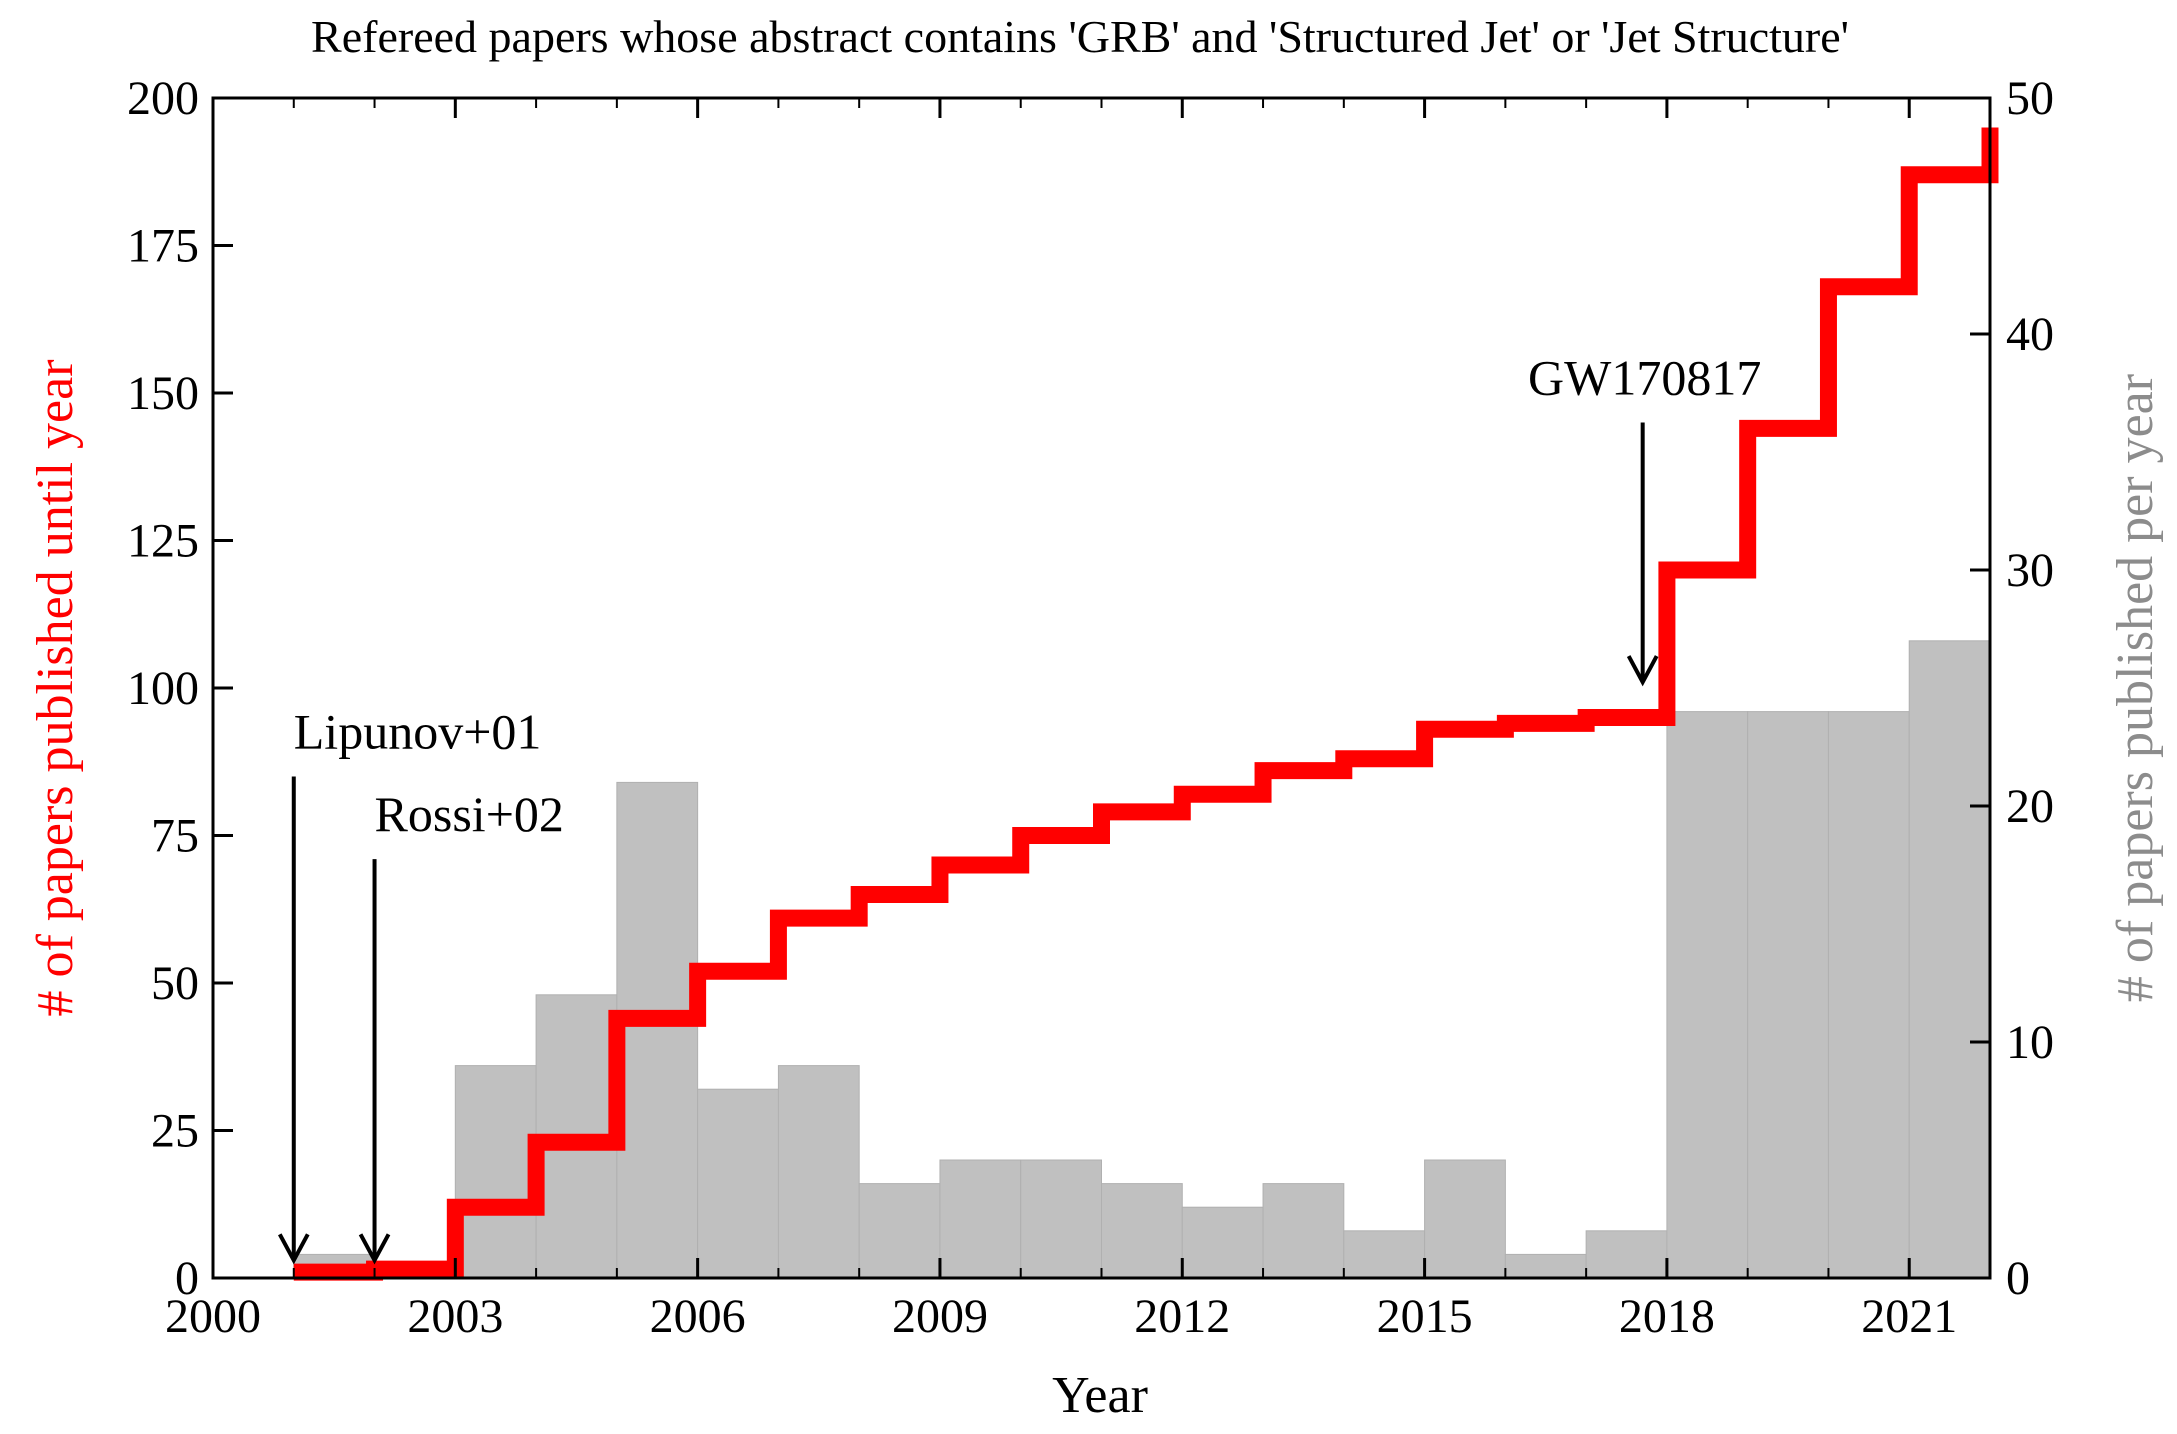 Image resolution: width=2177 pixels, height=1434 pixels. What do you see at coordinates (1303, 1231) in the screenshot?
I see `bar-2013` at bounding box center [1303, 1231].